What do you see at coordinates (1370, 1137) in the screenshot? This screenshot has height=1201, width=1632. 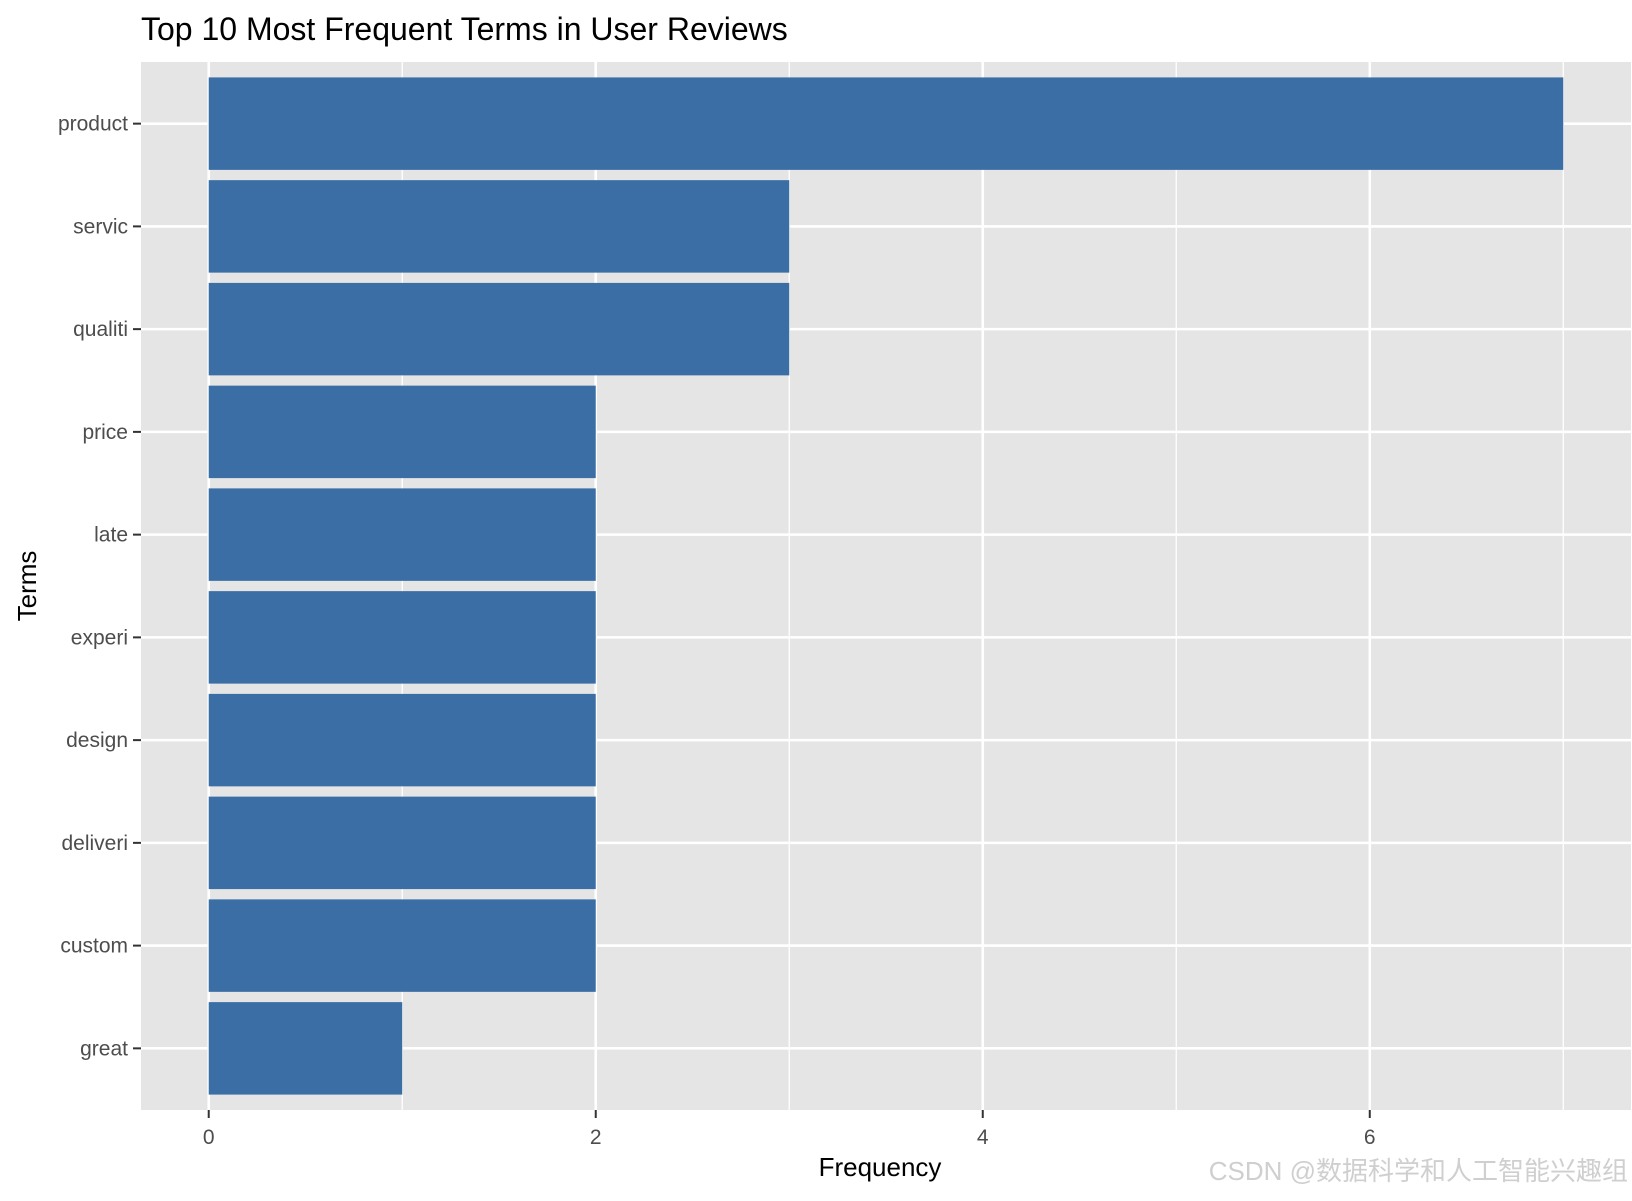 I see `x-tick-label: 6` at bounding box center [1370, 1137].